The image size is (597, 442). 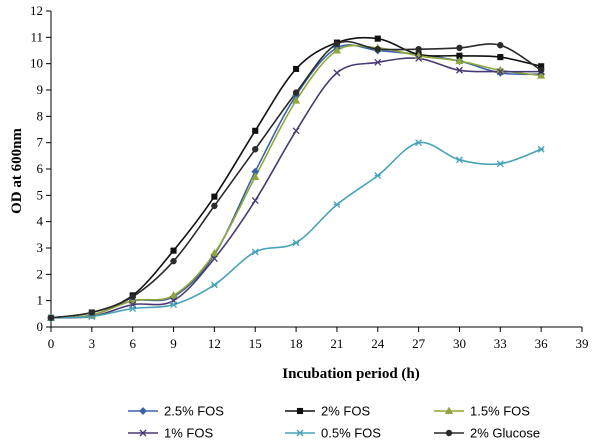 What do you see at coordinates (194, 411) in the screenshot?
I see `legend-label: 2.5% FOS` at bounding box center [194, 411].